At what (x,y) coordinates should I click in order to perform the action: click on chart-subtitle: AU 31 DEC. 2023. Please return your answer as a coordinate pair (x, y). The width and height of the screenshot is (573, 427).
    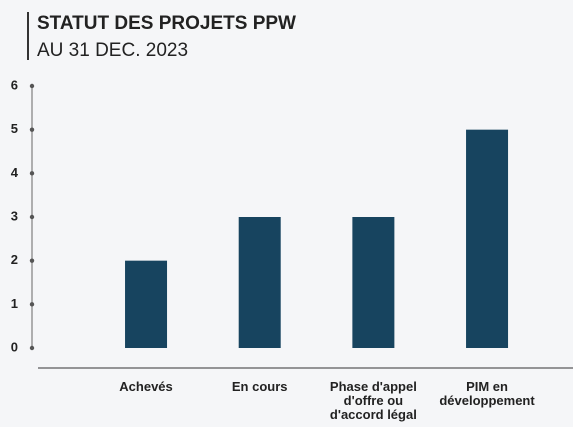
    Looking at the image, I should click on (112, 50).